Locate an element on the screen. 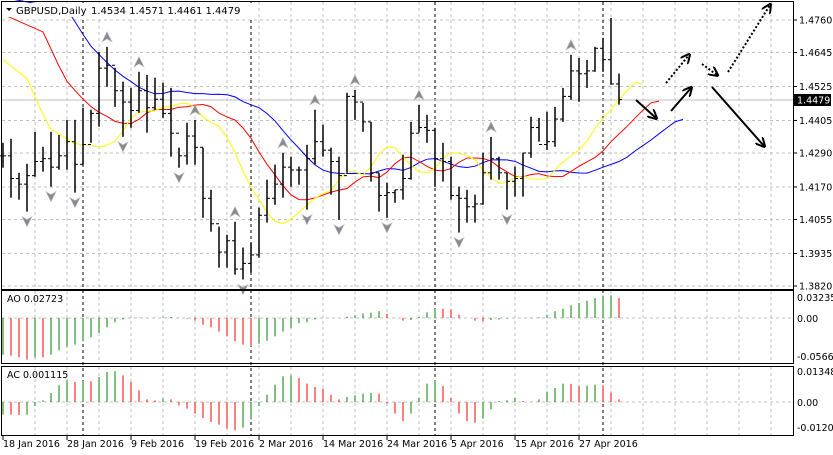 The image size is (833, 455). price-tick-label: 1.3820 is located at coordinates (815, 287).